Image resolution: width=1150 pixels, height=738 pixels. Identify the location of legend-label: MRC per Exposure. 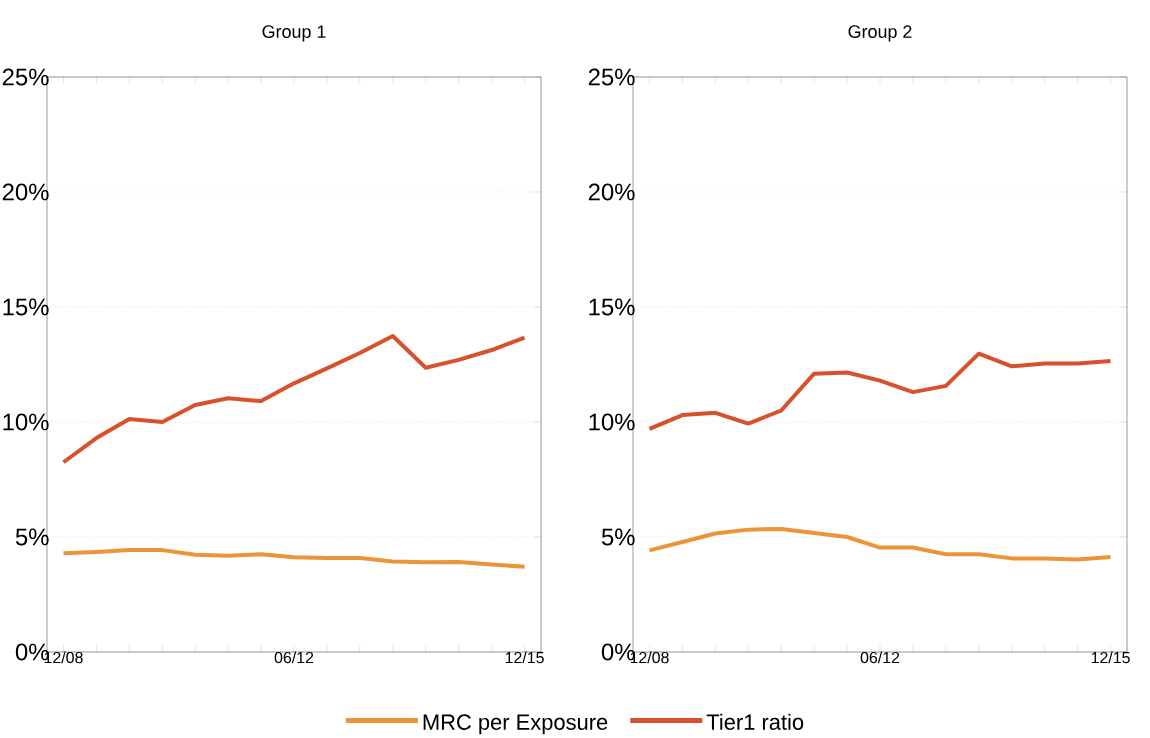
(515, 724).